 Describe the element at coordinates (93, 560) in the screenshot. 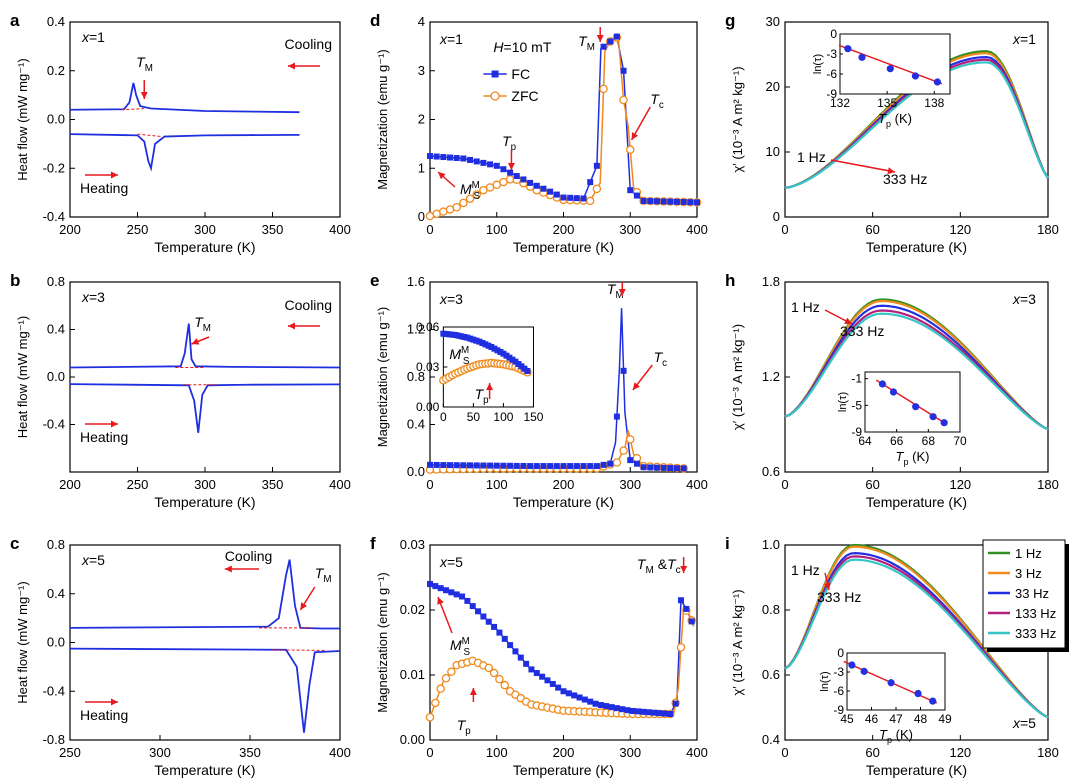

I see `composition-label: x=5` at that location.